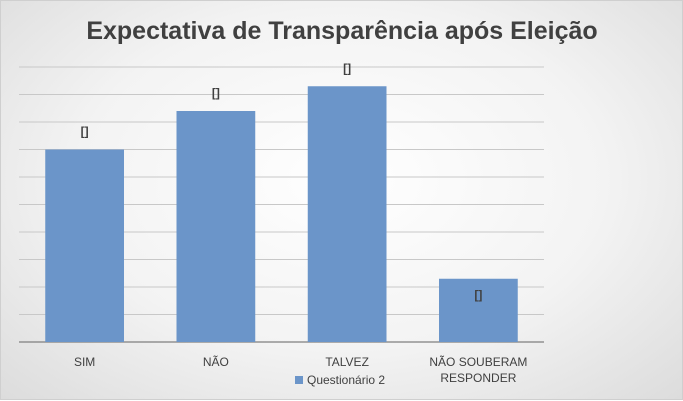 This screenshot has height=401, width=683. I want to click on category-label: SIM, so click(84, 362).